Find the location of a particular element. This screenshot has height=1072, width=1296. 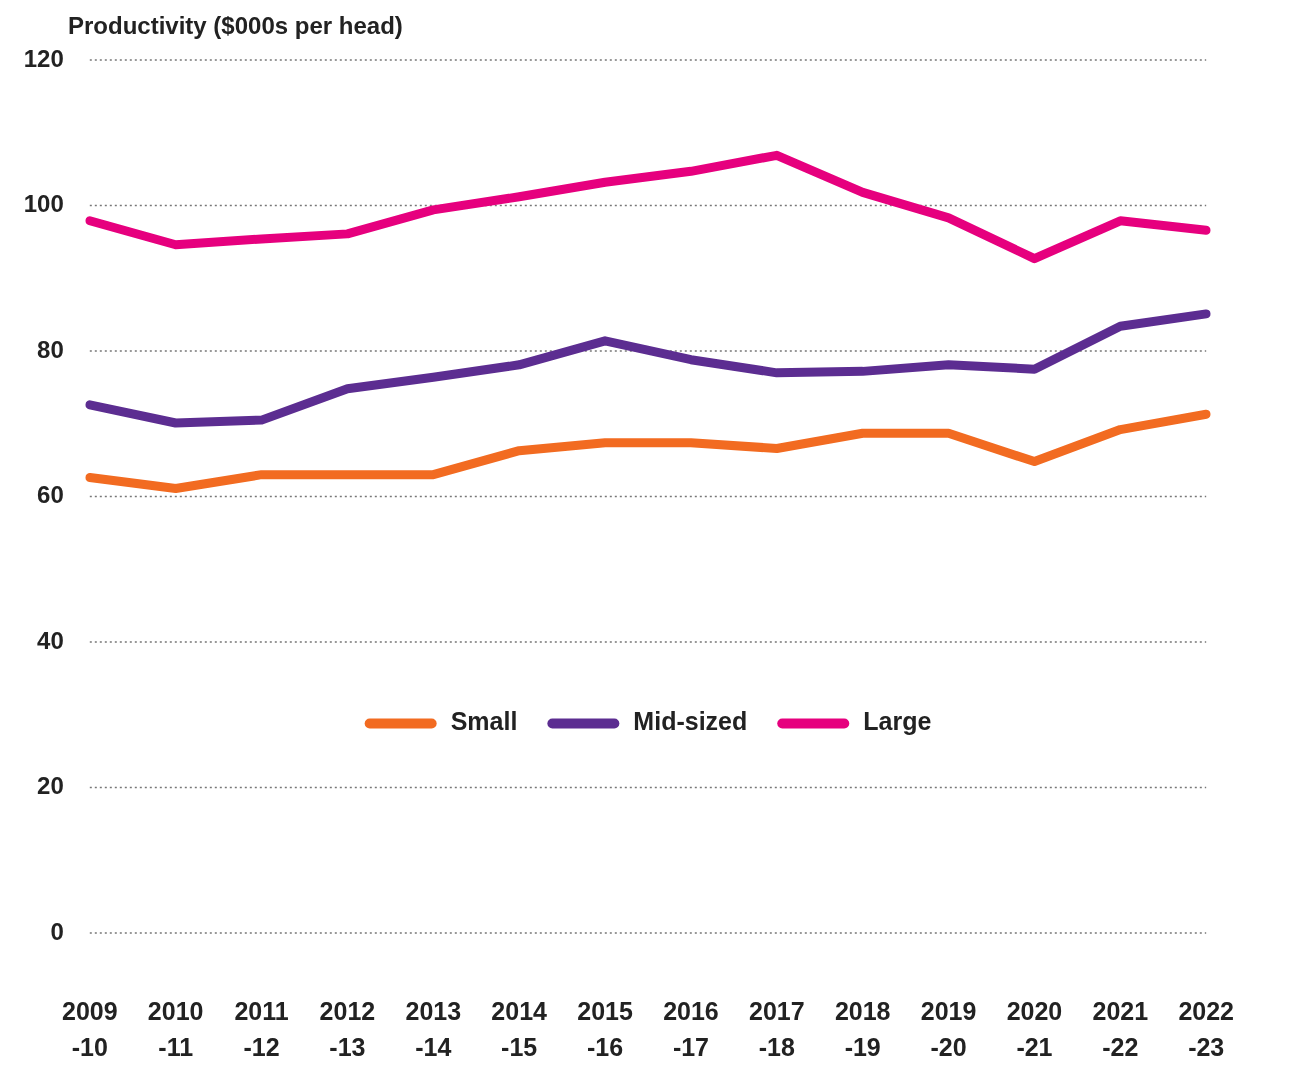

x-tick-label: 2017-18 is located at coordinates (777, 1029).